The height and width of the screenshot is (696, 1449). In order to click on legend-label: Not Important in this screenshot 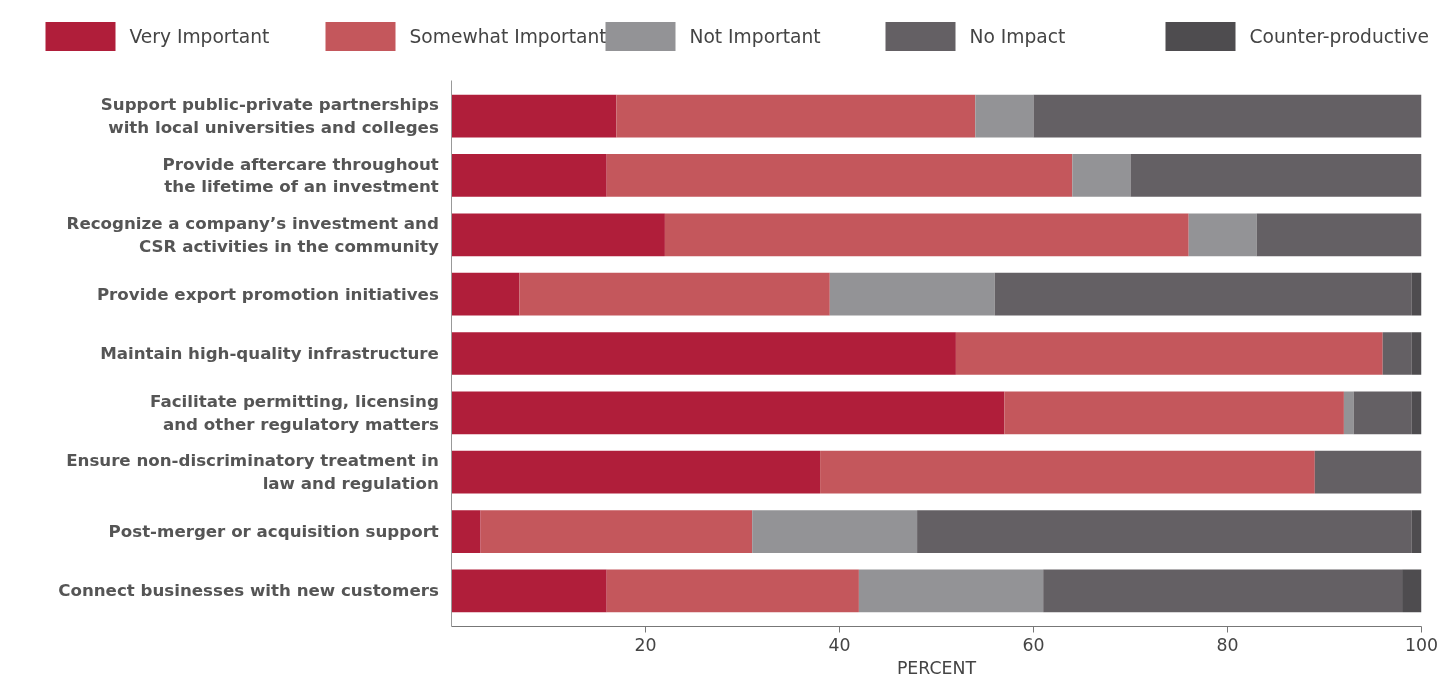, I will do `click(755, 36)`.